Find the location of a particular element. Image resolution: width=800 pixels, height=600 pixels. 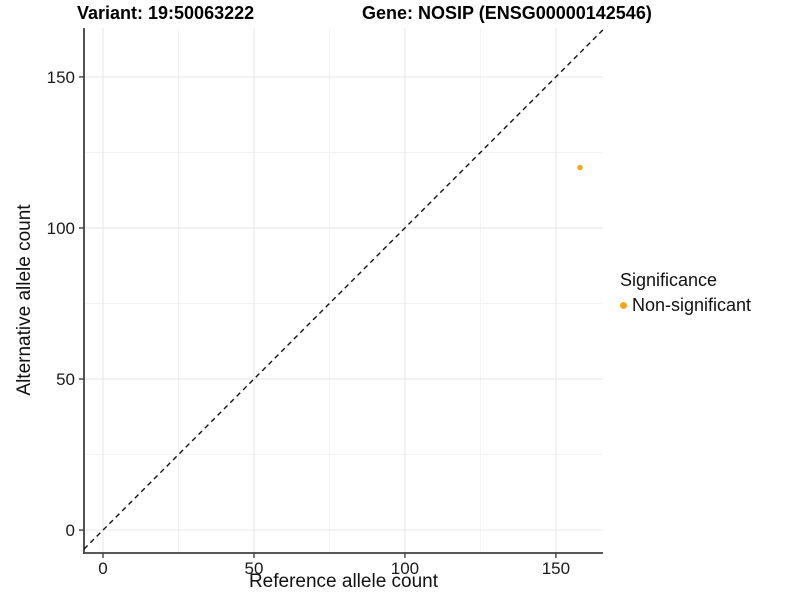

data-point is located at coordinates (580, 167).